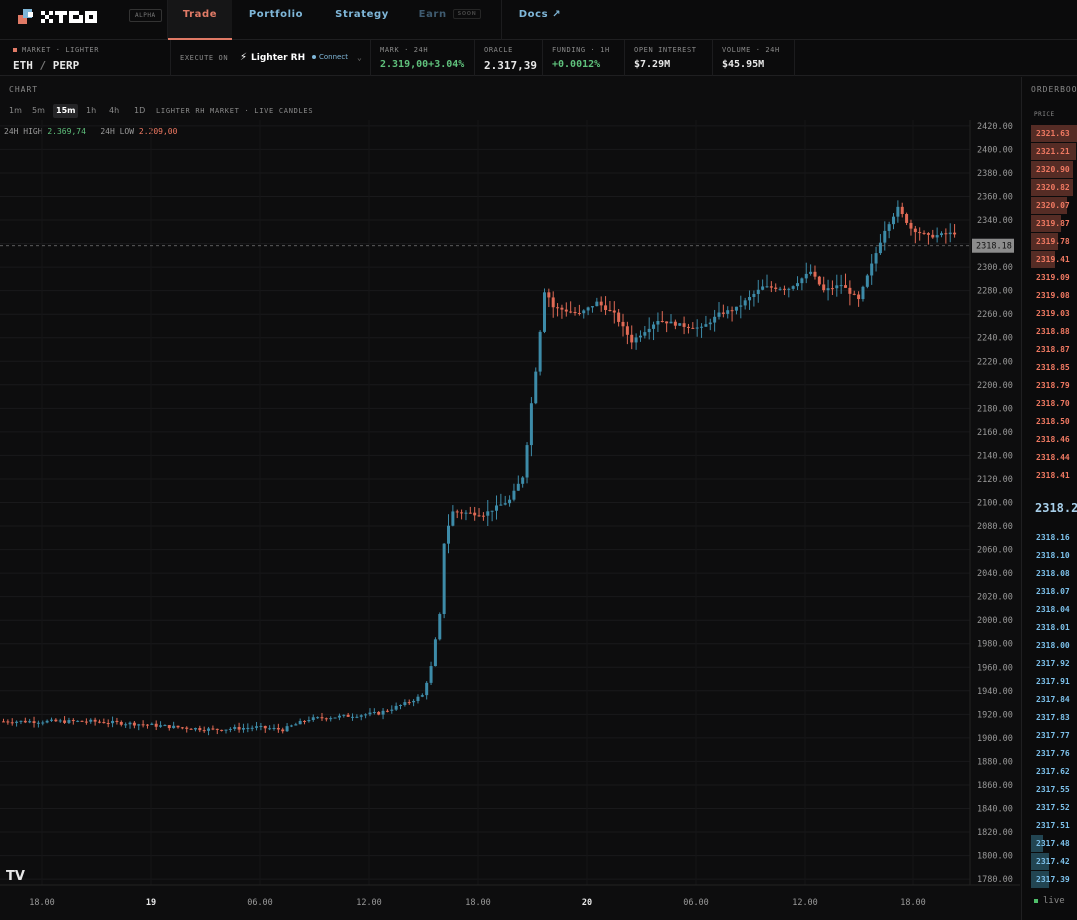 The width and height of the screenshot is (1077, 920). Describe the element at coordinates (1054, 277) in the screenshot. I see `ask-row: 2319.09` at that location.